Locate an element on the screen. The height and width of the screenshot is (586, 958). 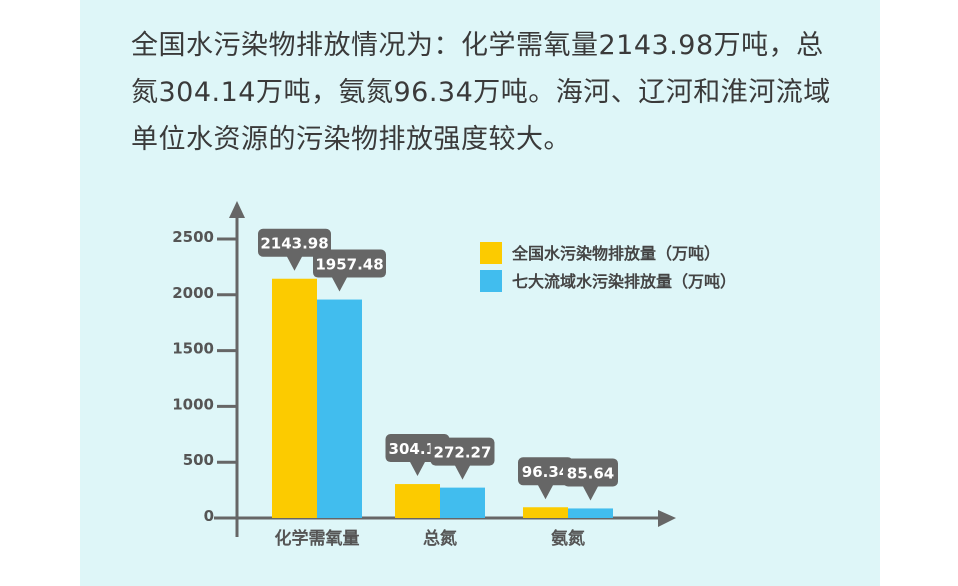
y-tick-label: 1000 is located at coordinates (193, 404).